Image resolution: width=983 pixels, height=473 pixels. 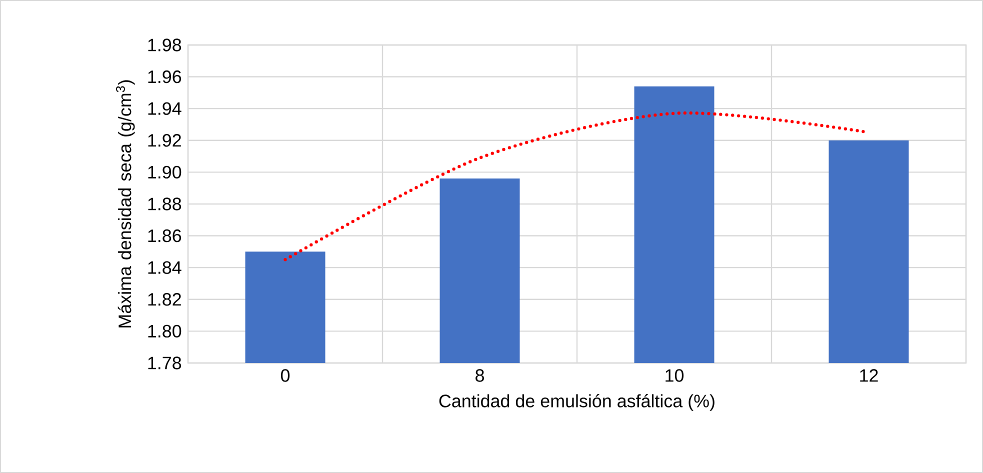 I want to click on y-tick-label: 1.92, so click(x=164, y=140).